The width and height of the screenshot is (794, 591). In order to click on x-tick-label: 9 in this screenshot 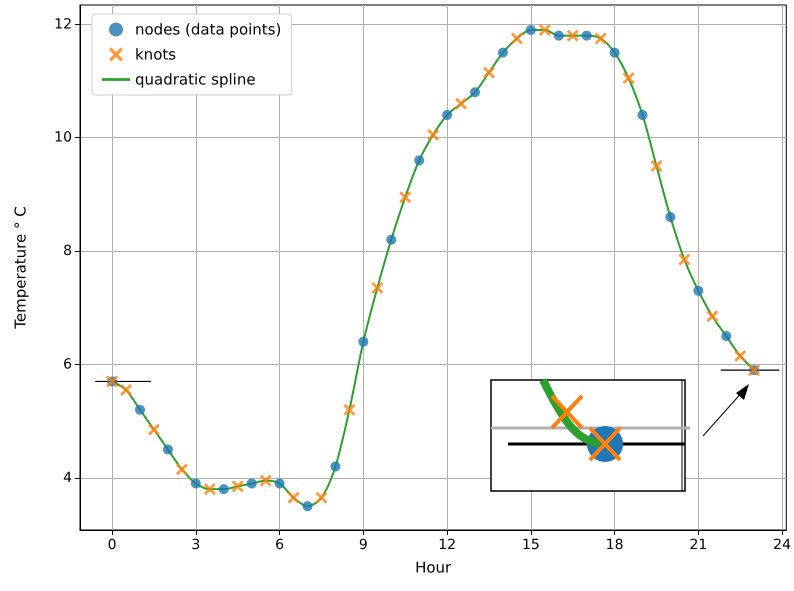, I will do `click(363, 545)`.